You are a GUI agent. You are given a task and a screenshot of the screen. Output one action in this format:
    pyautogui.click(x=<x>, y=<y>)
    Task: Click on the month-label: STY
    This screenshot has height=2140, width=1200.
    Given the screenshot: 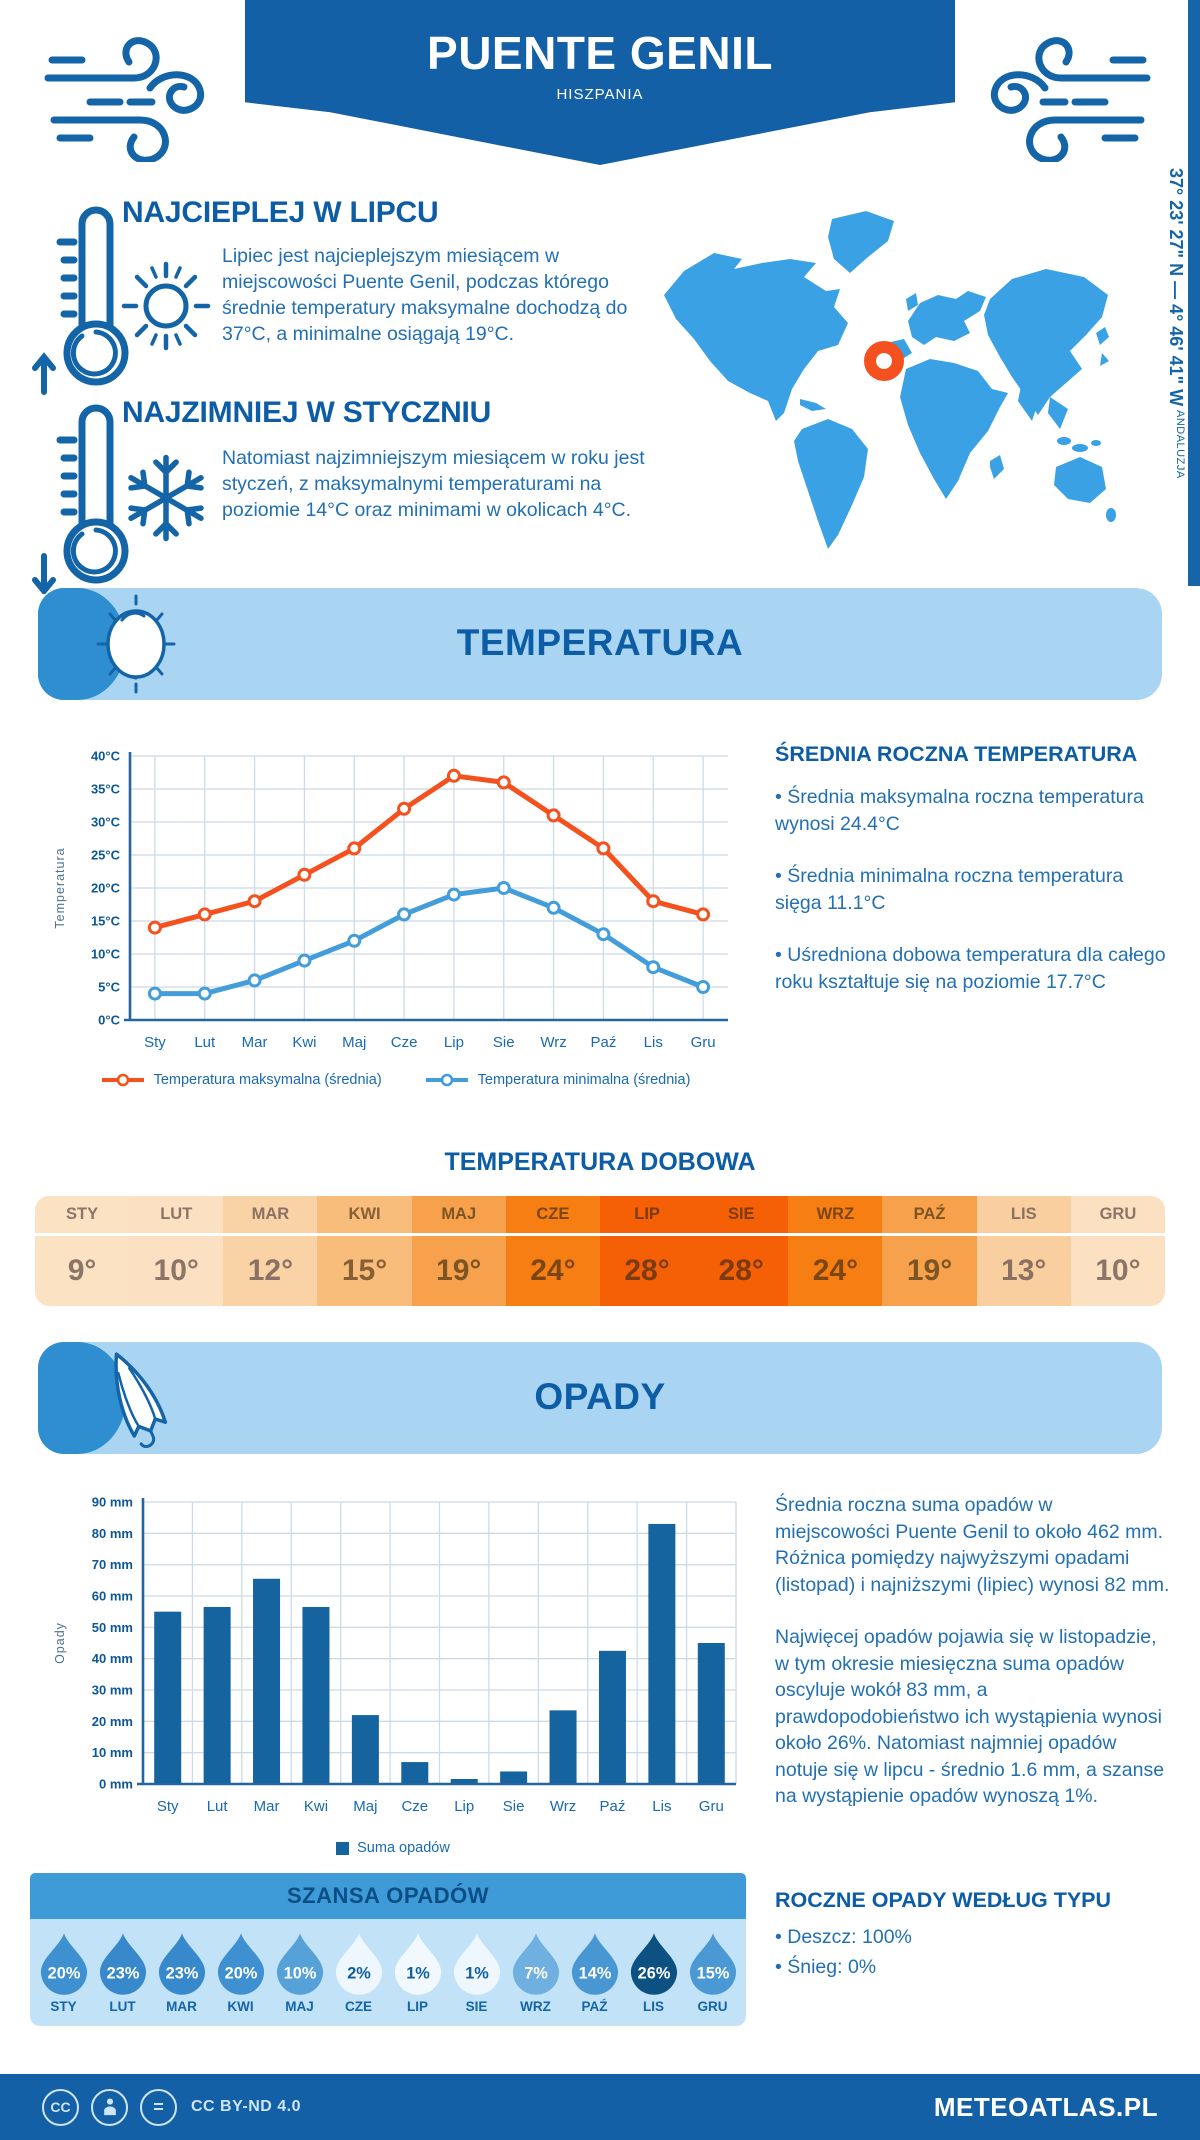 What is the action you would take?
    pyautogui.click(x=63, y=2006)
    